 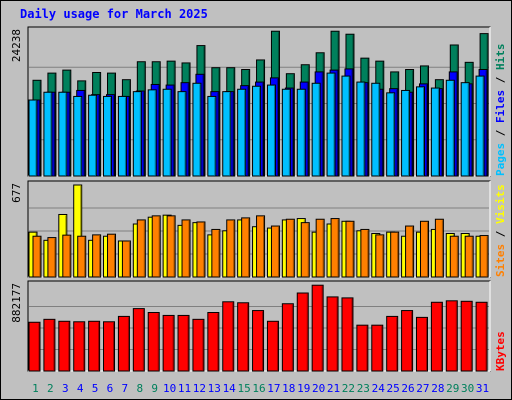 I want to click on x-label-day-9: 9, so click(x=154, y=388).